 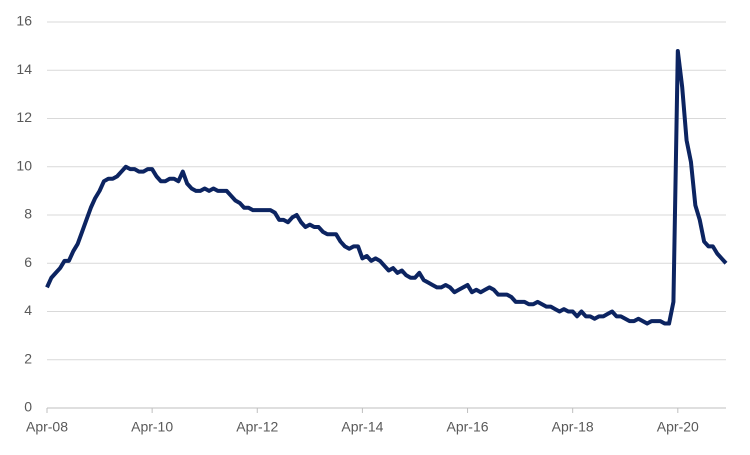 I want to click on x-tick-label: Apr-10, so click(x=152, y=427).